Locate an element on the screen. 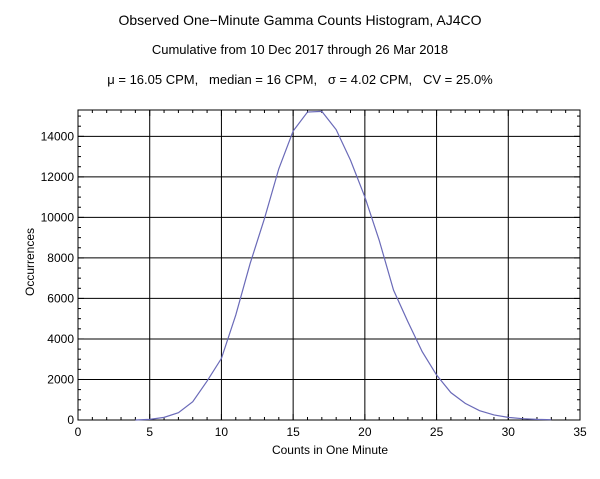  y-tick-label: 14000 is located at coordinates (58, 136).